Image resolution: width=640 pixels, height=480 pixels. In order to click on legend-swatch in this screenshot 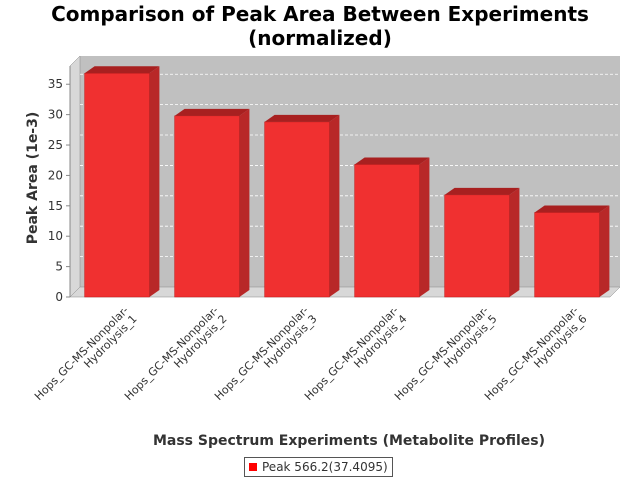, I will do `click(253, 467)`.